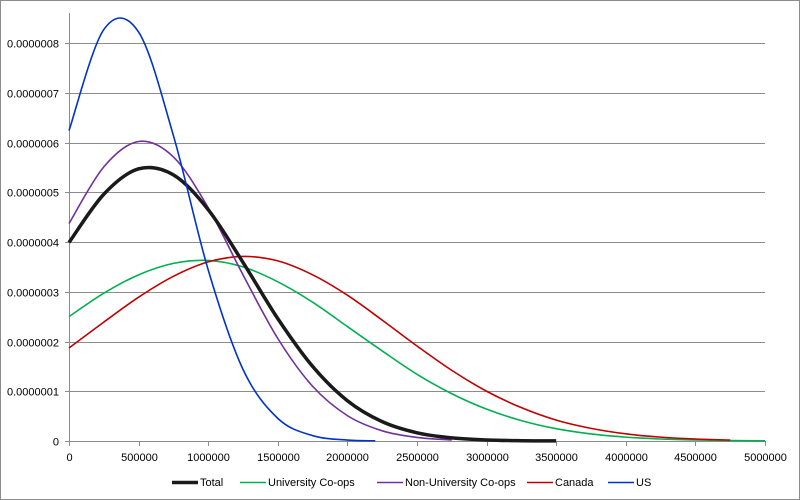 Image resolution: width=800 pixels, height=500 pixels. Describe the element at coordinates (33, 194) in the screenshot. I see `y-tick-label: 0.0000005` at that location.